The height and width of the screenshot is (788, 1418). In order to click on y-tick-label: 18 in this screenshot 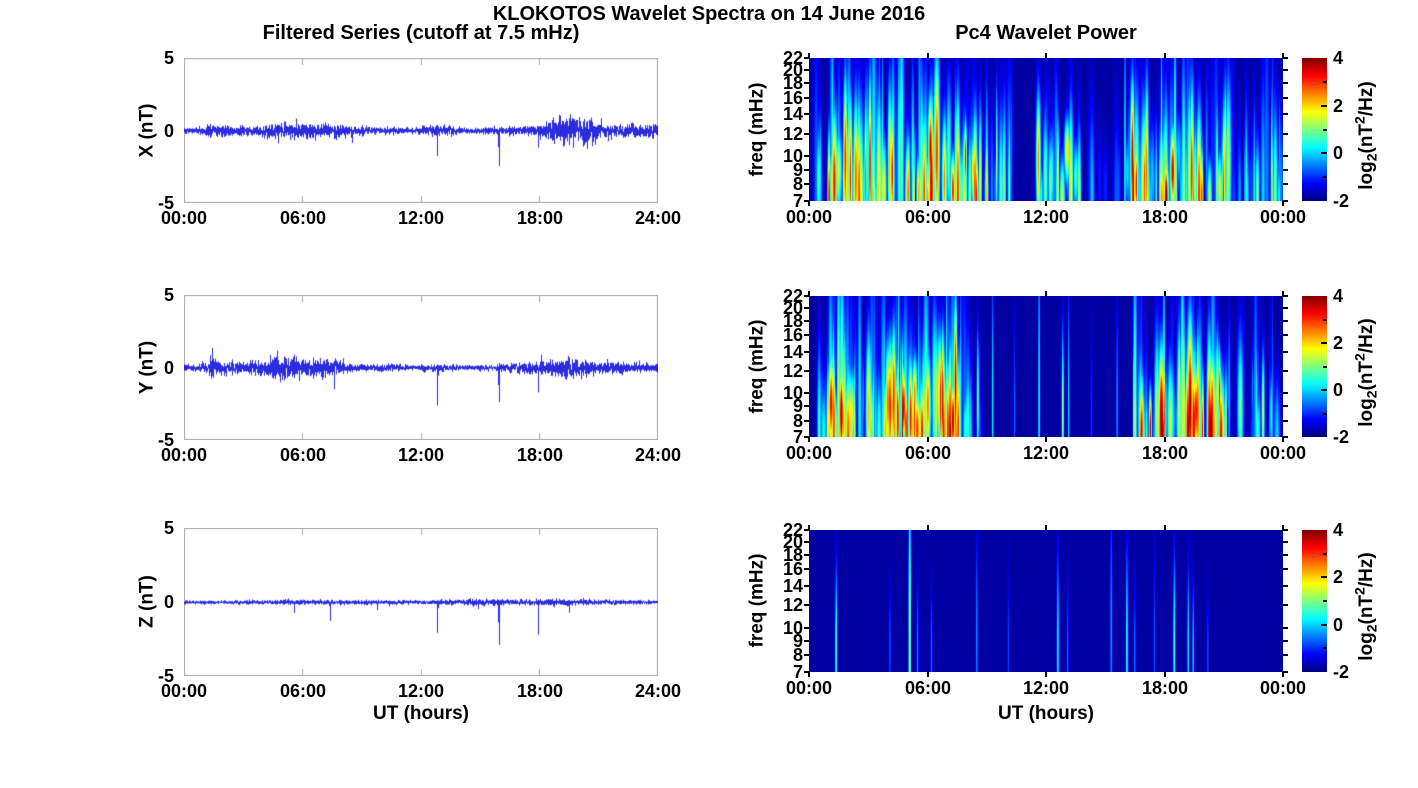, I will do `click(792, 555)`.